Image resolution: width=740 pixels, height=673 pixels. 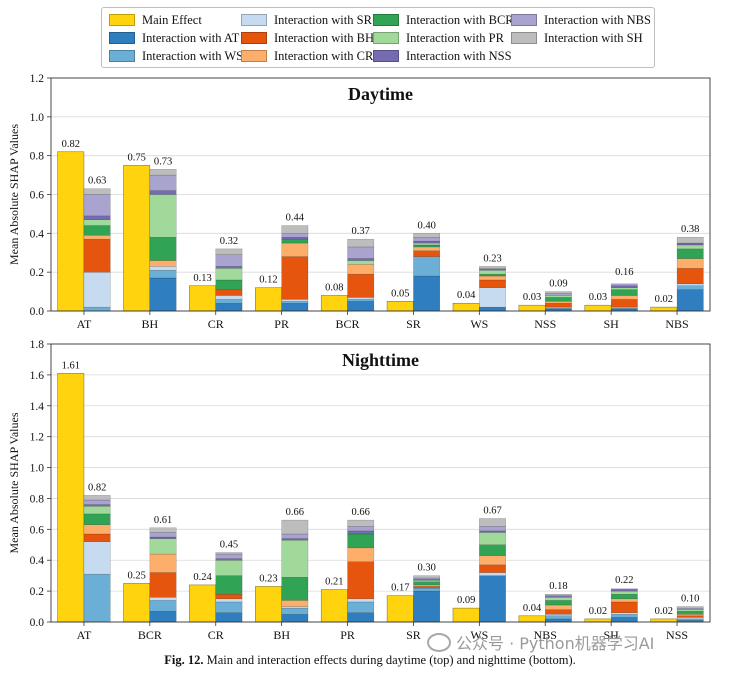 What do you see at coordinates (136, 157) in the screenshot?
I see `data-label-main: 0.75` at bounding box center [136, 157].